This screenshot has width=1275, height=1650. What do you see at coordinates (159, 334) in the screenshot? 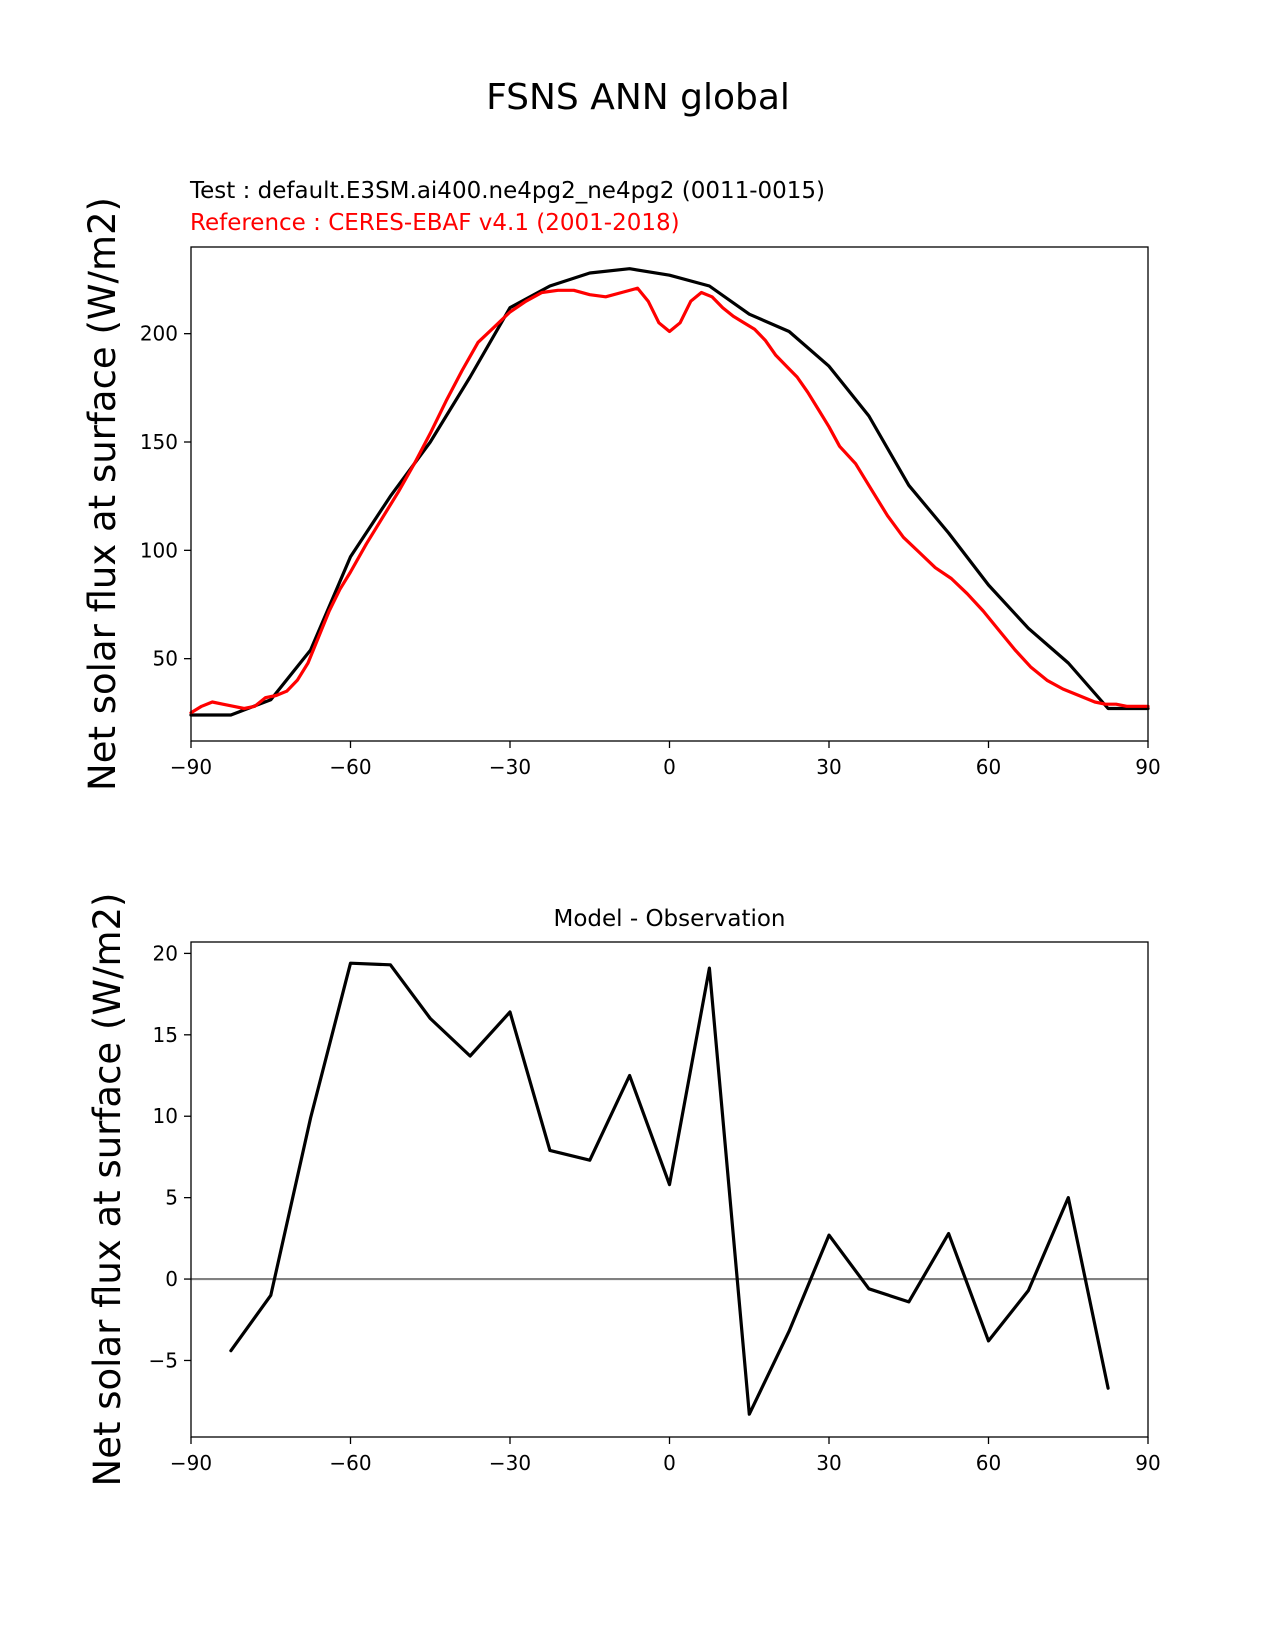
I see `y-tick-label: 200` at bounding box center [159, 334].